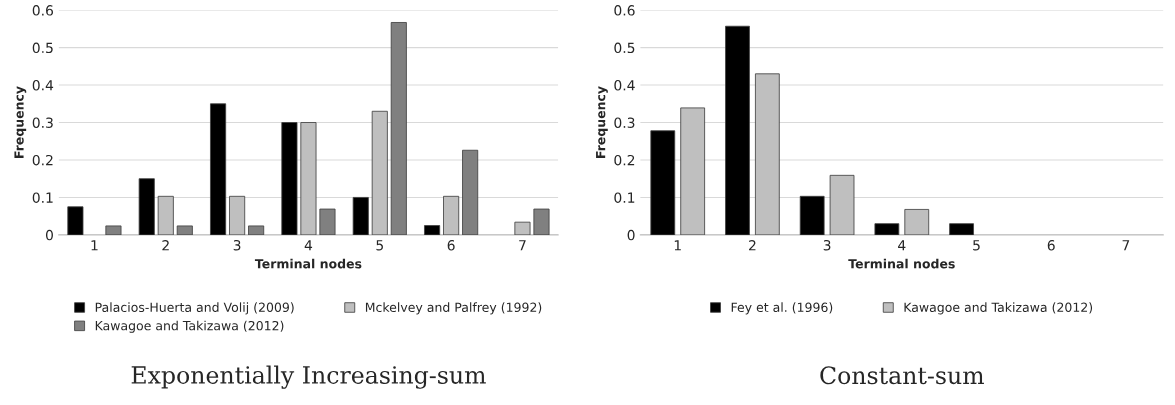 This screenshot has height=405, width=1175. I want to click on text: Constant-sum, so click(902, 375).